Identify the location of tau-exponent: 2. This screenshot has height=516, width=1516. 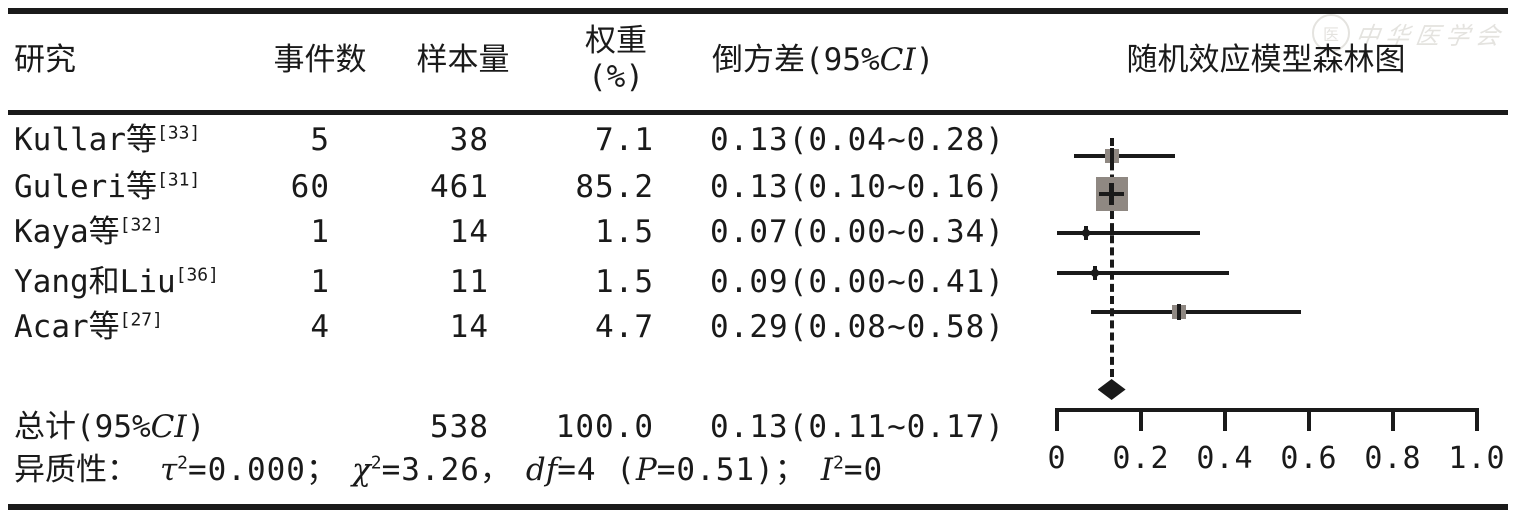
(182, 463).